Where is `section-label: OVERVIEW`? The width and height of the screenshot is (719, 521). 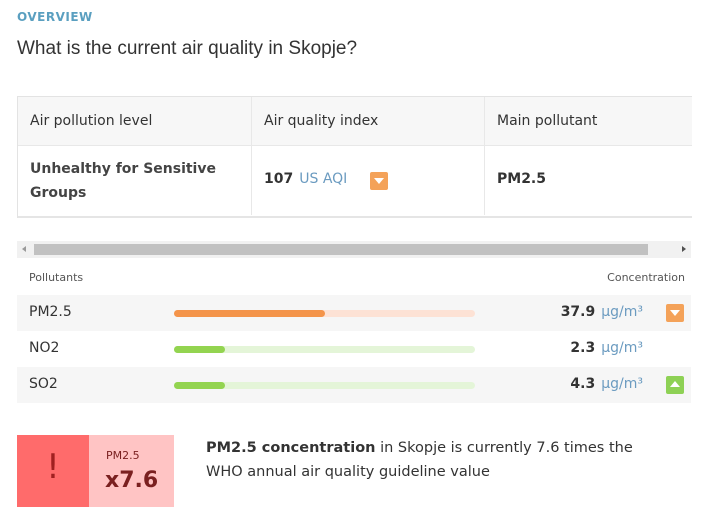 section-label: OVERVIEW is located at coordinates (55, 17).